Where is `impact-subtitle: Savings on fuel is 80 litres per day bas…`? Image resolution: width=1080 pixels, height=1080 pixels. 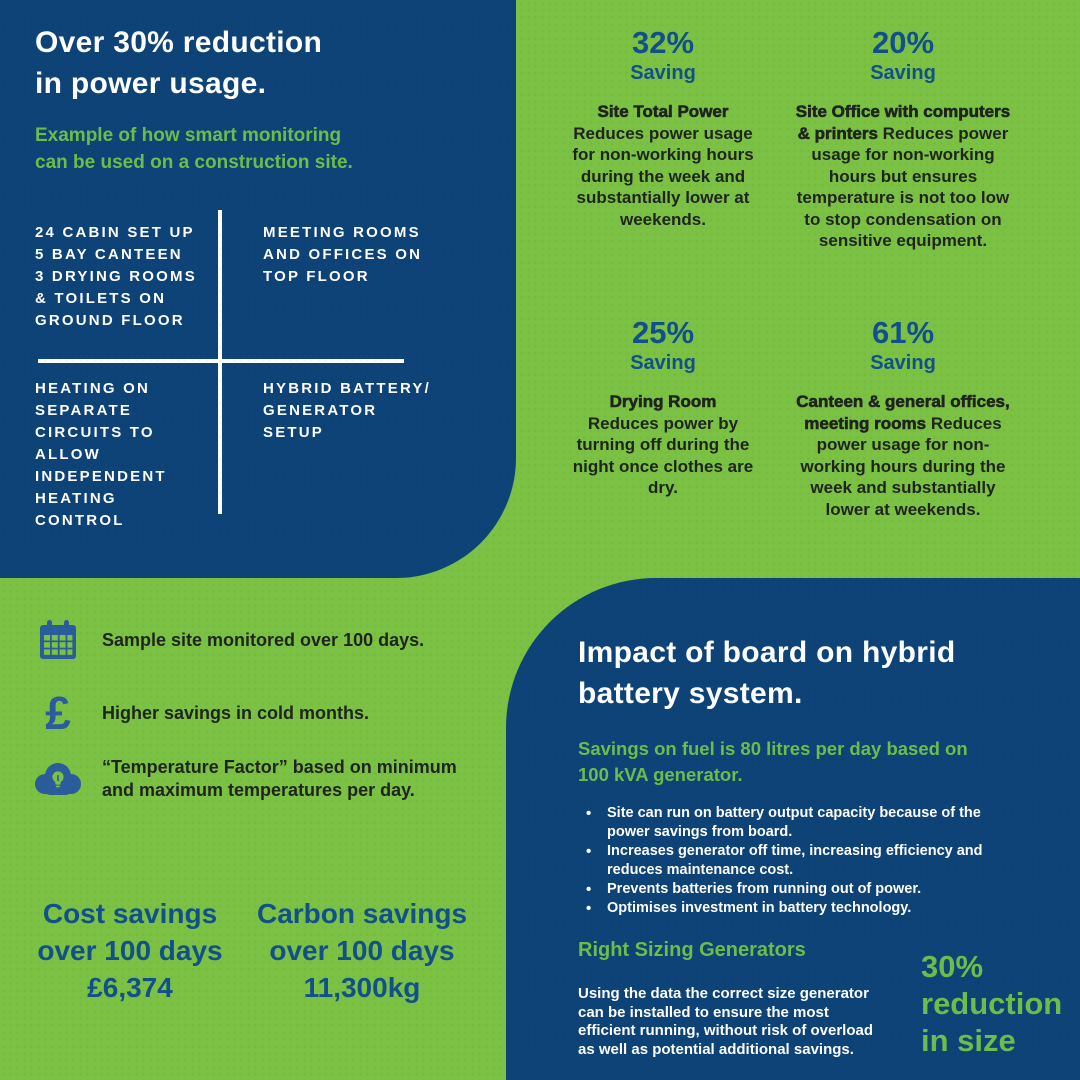 impact-subtitle: Savings on fuel is 80 litres per day bas… is located at coordinates (773, 761).